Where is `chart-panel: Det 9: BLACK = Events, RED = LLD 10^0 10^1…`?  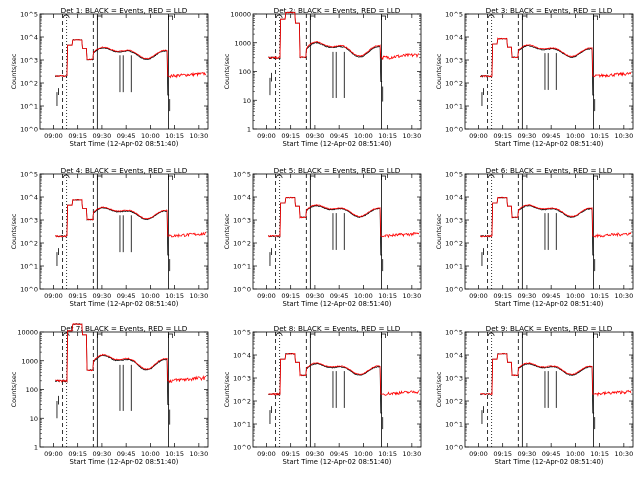
chart-panel: Det 9: BLACK = Events, RED = LLD 10^0 10^1… is located at coordinates (534, 395).